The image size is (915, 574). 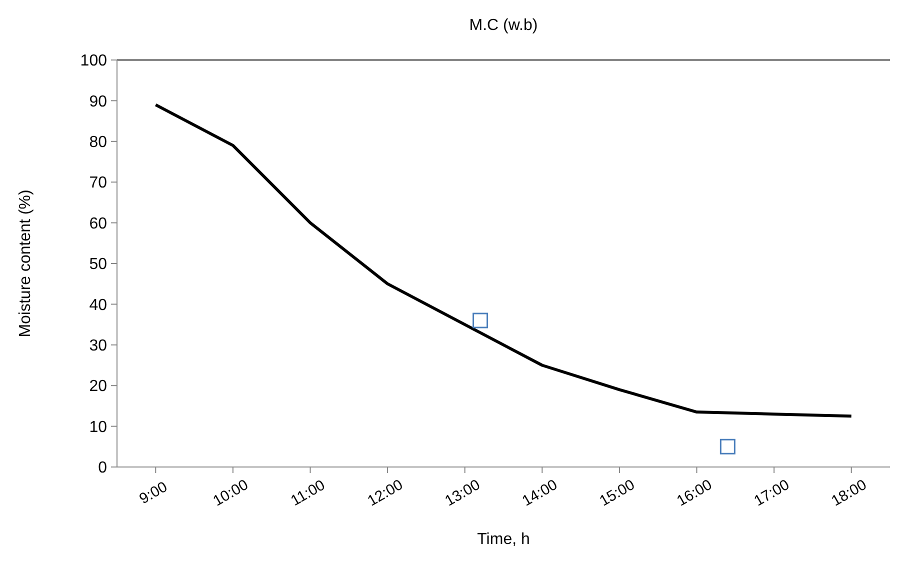 I want to click on x-axis-title: Time, h, so click(x=503, y=539).